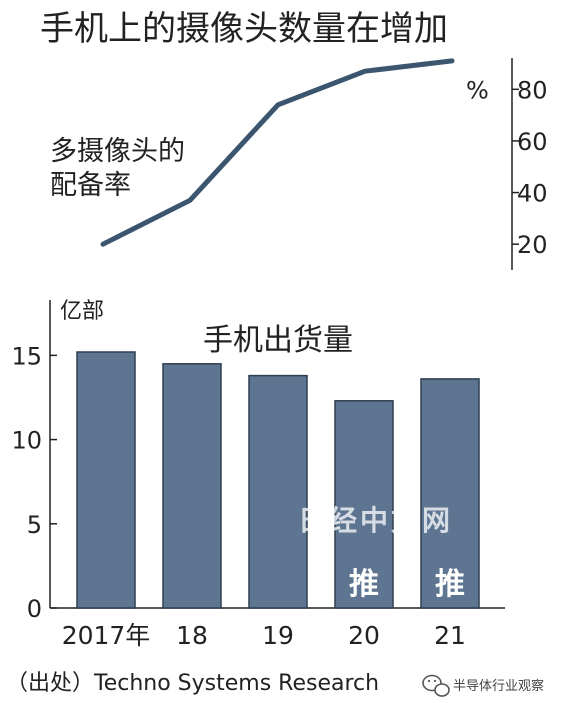  What do you see at coordinates (477, 90) in the screenshot?
I see `line-chart-unit-label: %` at bounding box center [477, 90].